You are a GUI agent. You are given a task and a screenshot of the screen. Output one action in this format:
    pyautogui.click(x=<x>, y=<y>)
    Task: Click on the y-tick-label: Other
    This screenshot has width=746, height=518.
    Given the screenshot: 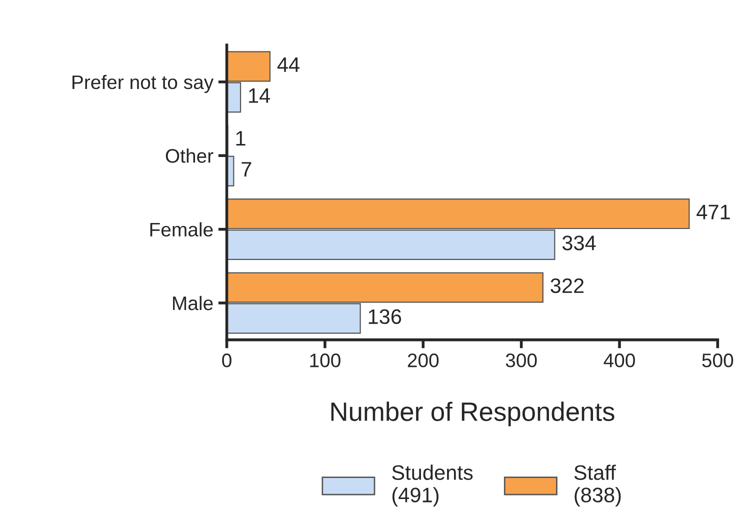 What is the action you would take?
    pyautogui.click(x=190, y=155)
    